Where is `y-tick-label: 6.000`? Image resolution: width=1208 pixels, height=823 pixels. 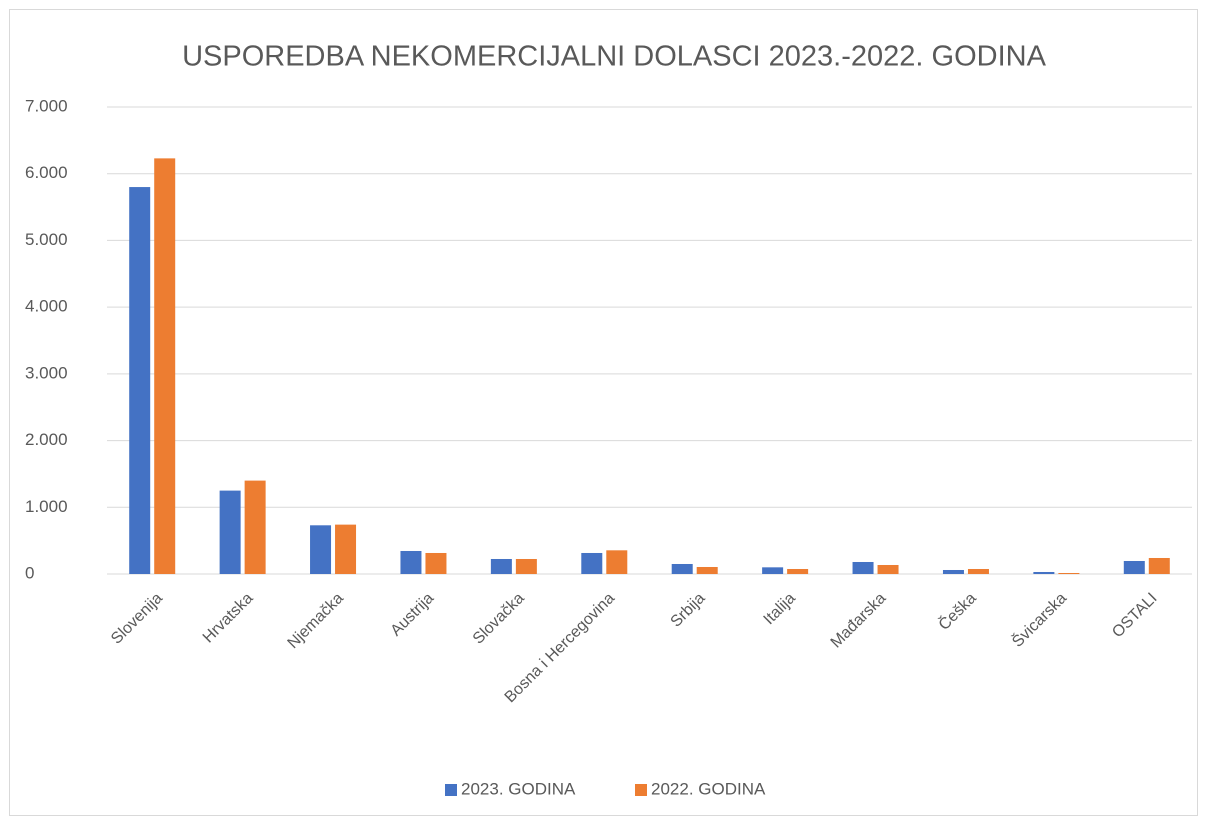
y-tick-label: 6.000 is located at coordinates (46, 172).